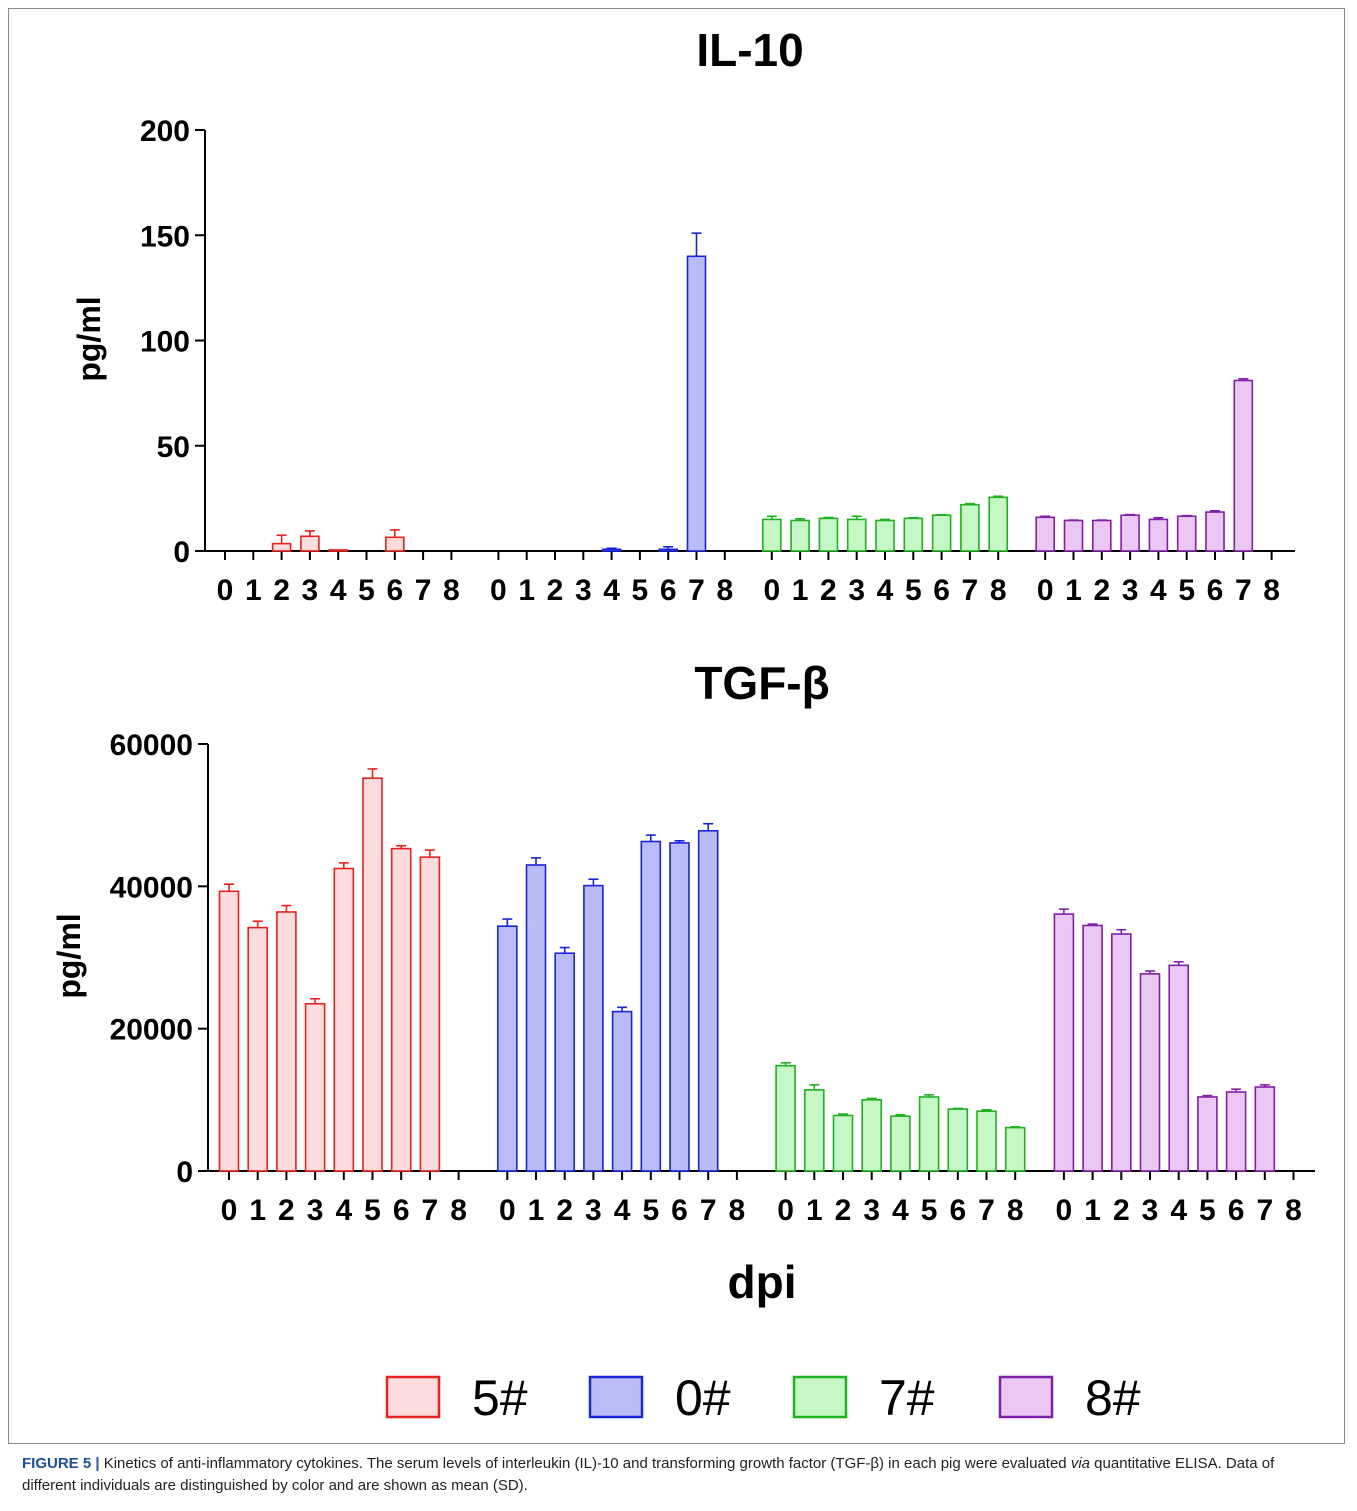 This screenshot has width=1357, height=1511. Describe the element at coordinates (1113, 1398) in the screenshot. I see `legend-label: 8#` at that location.